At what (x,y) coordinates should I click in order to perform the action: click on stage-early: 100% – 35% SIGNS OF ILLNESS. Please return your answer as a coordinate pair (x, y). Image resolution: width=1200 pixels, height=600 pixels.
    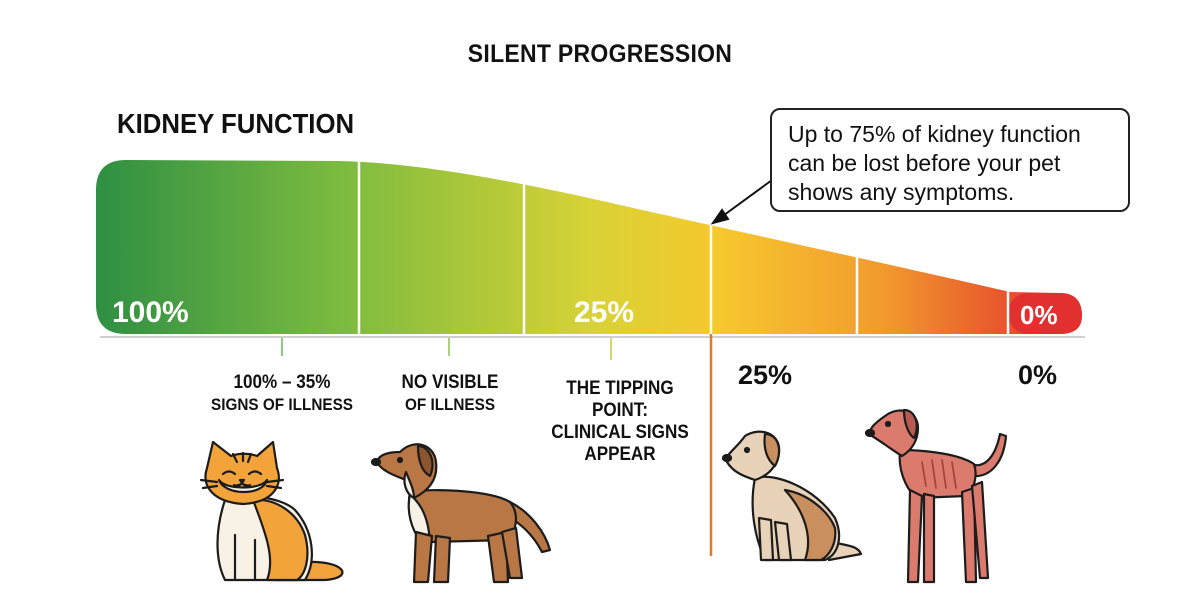
    Looking at the image, I should click on (282, 394).